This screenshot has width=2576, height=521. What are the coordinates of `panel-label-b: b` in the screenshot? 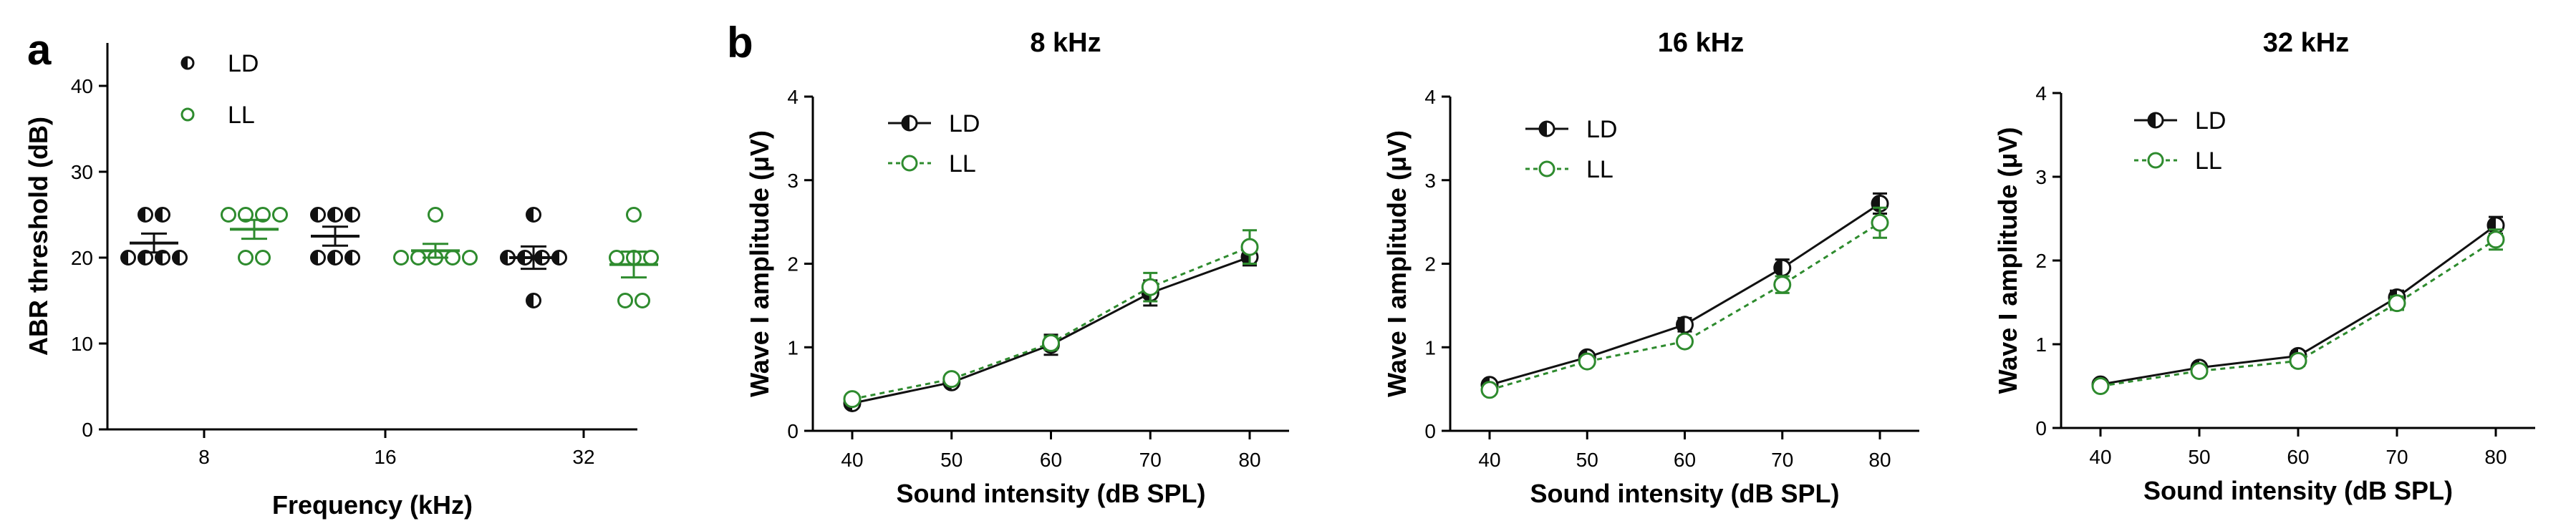 It's located at (740, 43).